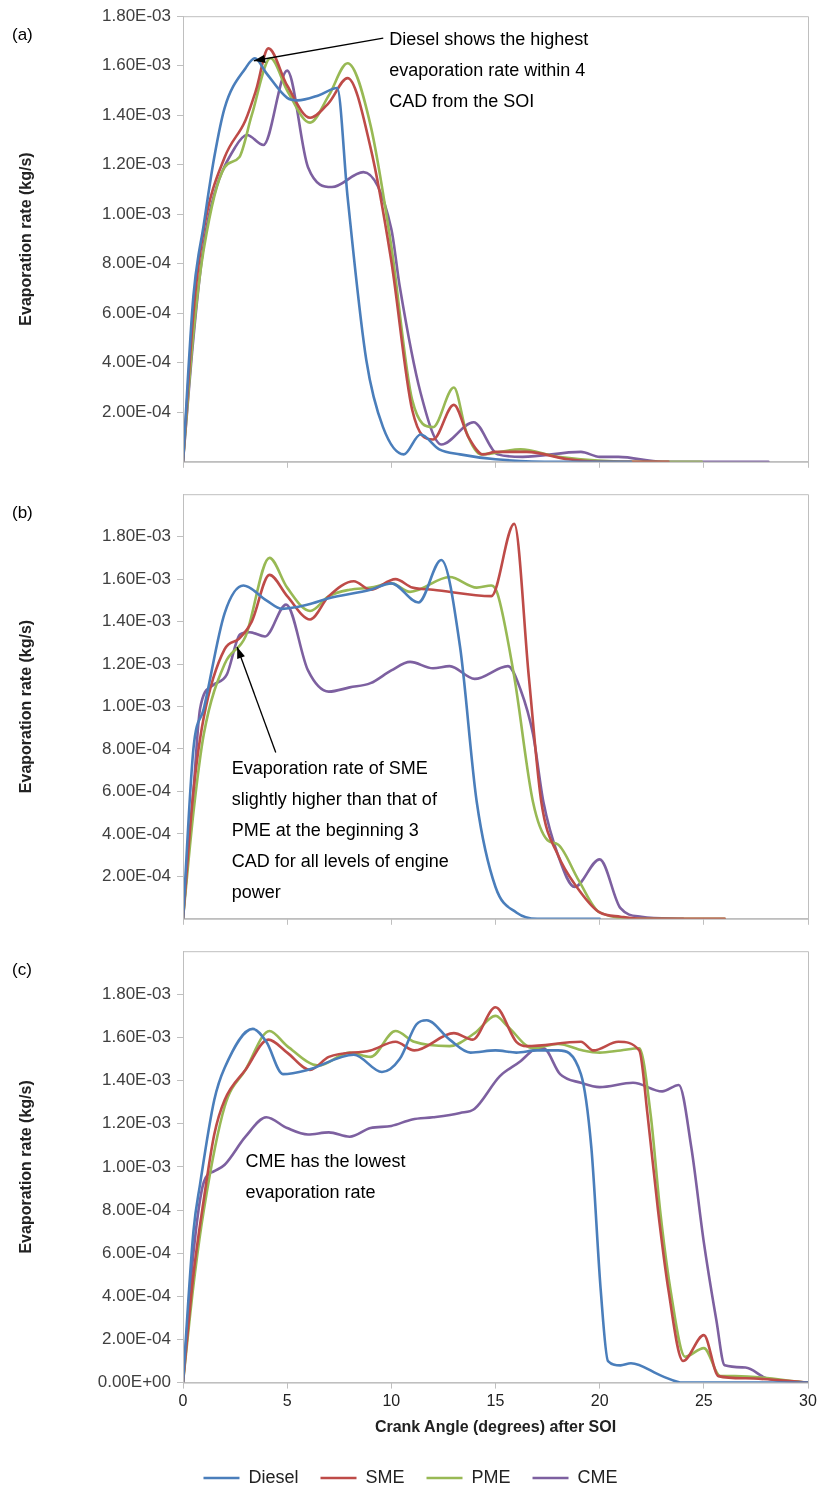 The height and width of the screenshot is (1503, 821). What do you see at coordinates (134, 1382) in the screenshot?
I see `y-tick-label: 0.00E+00` at bounding box center [134, 1382].